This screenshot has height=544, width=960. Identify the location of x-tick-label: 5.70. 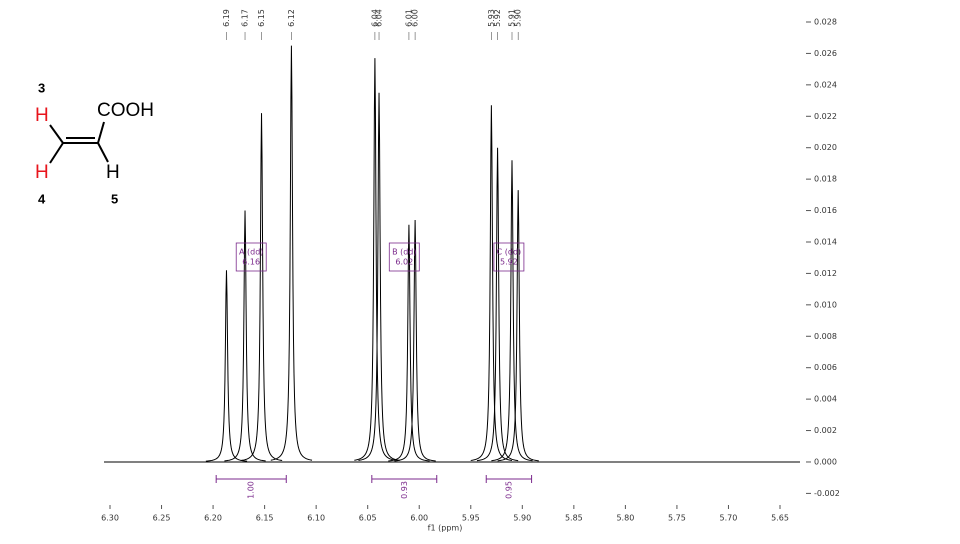
(729, 518).